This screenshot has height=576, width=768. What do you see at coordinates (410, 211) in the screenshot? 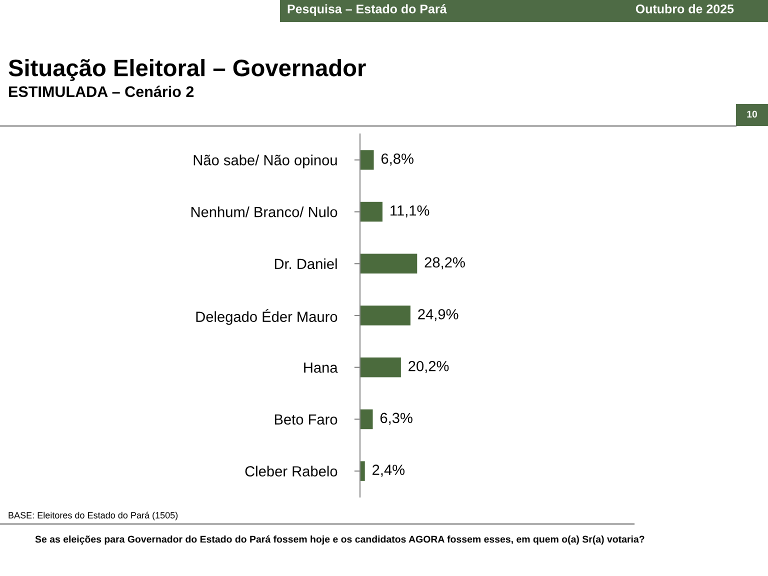
I see `data-label: 11,1%` at bounding box center [410, 211].